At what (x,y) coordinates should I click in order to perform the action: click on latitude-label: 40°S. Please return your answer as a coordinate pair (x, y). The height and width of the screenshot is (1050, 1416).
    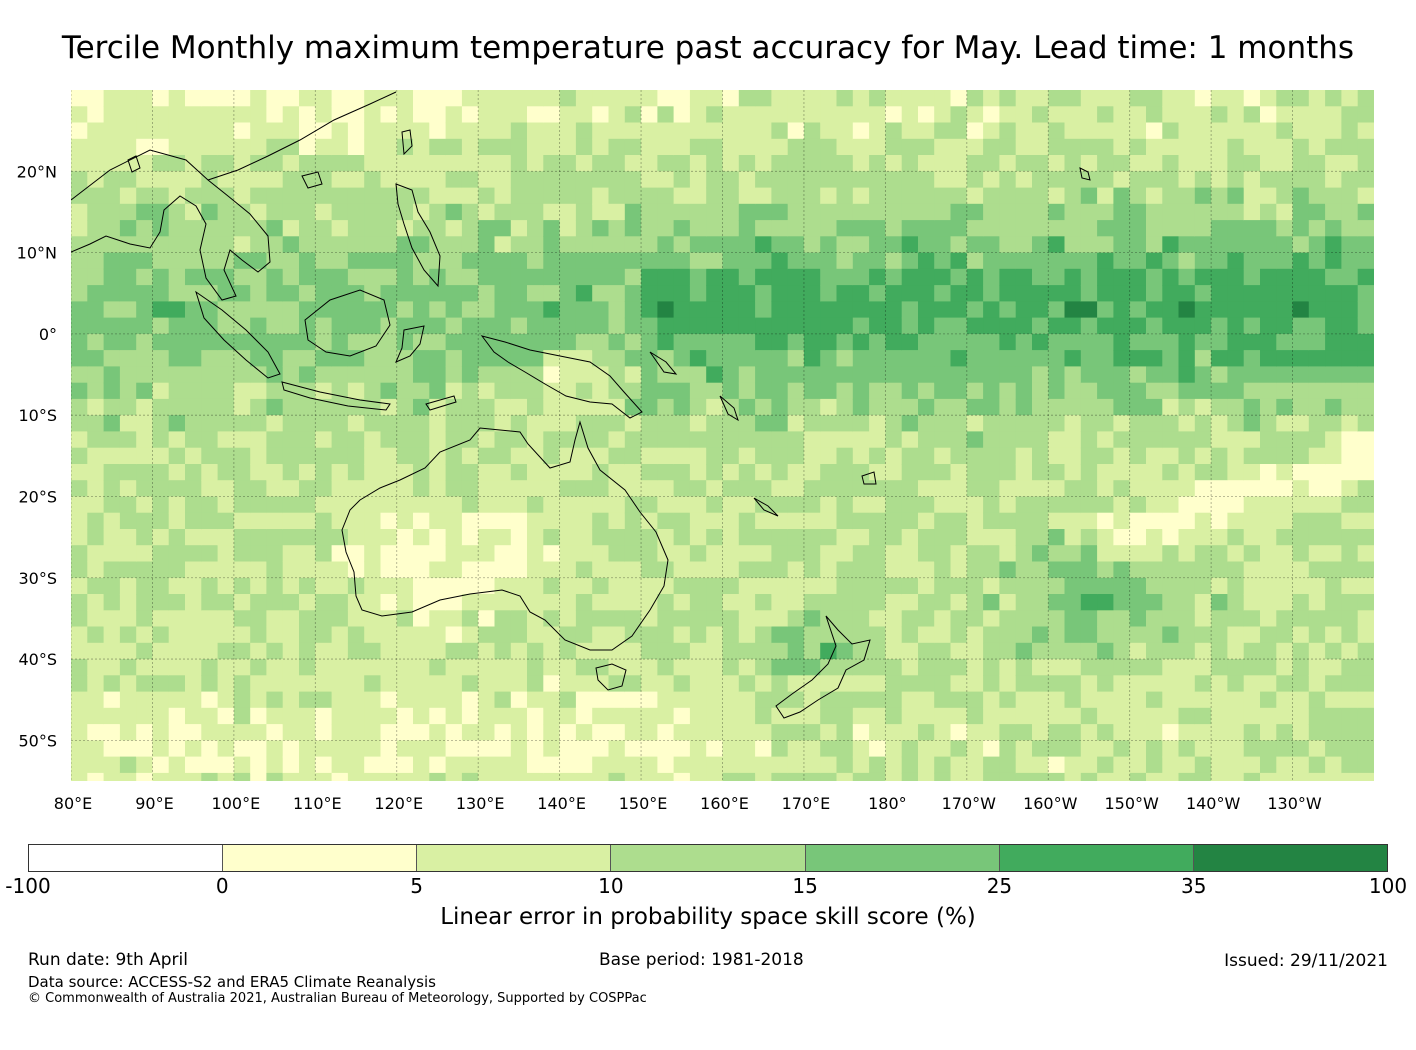
    Looking at the image, I should click on (37, 659).